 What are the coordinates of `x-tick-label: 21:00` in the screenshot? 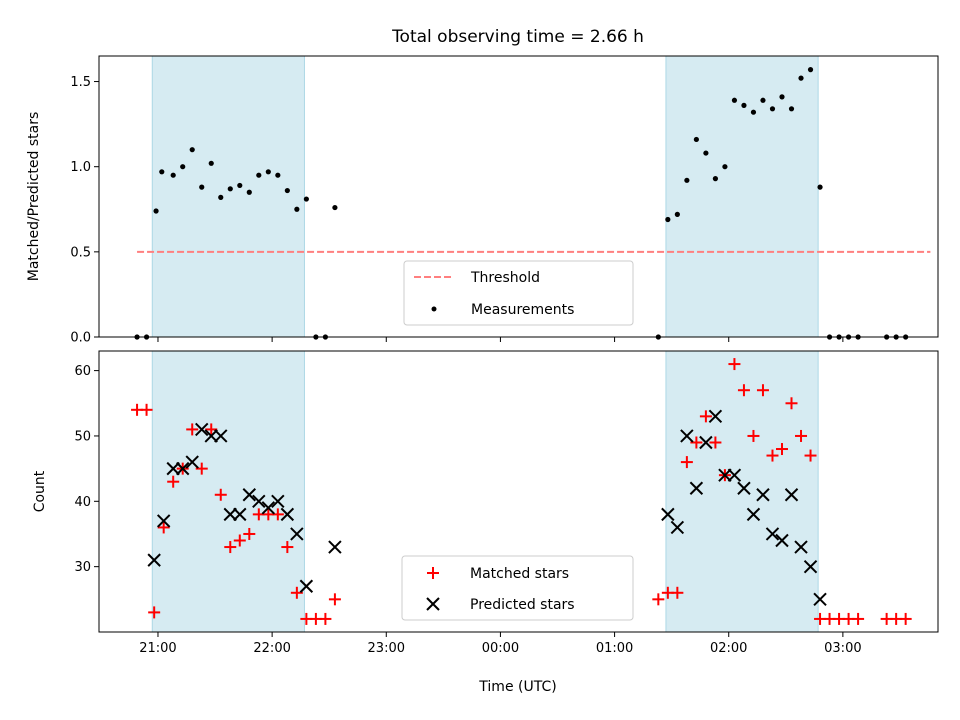 It's located at (157, 648).